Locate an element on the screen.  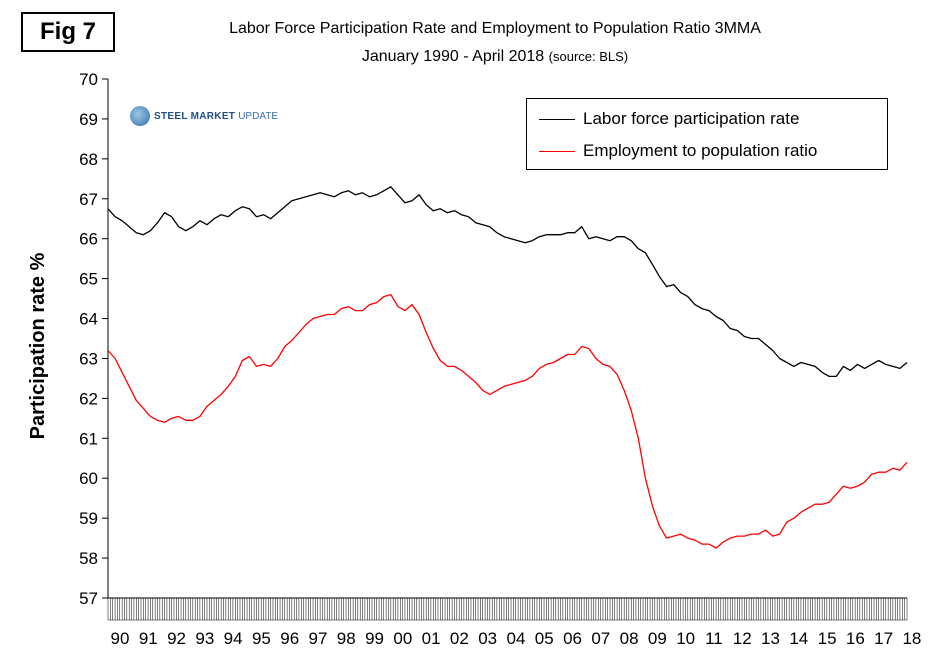
steel-market-update-logo: STEEL MARKET UPDATE is located at coordinates (204, 116).